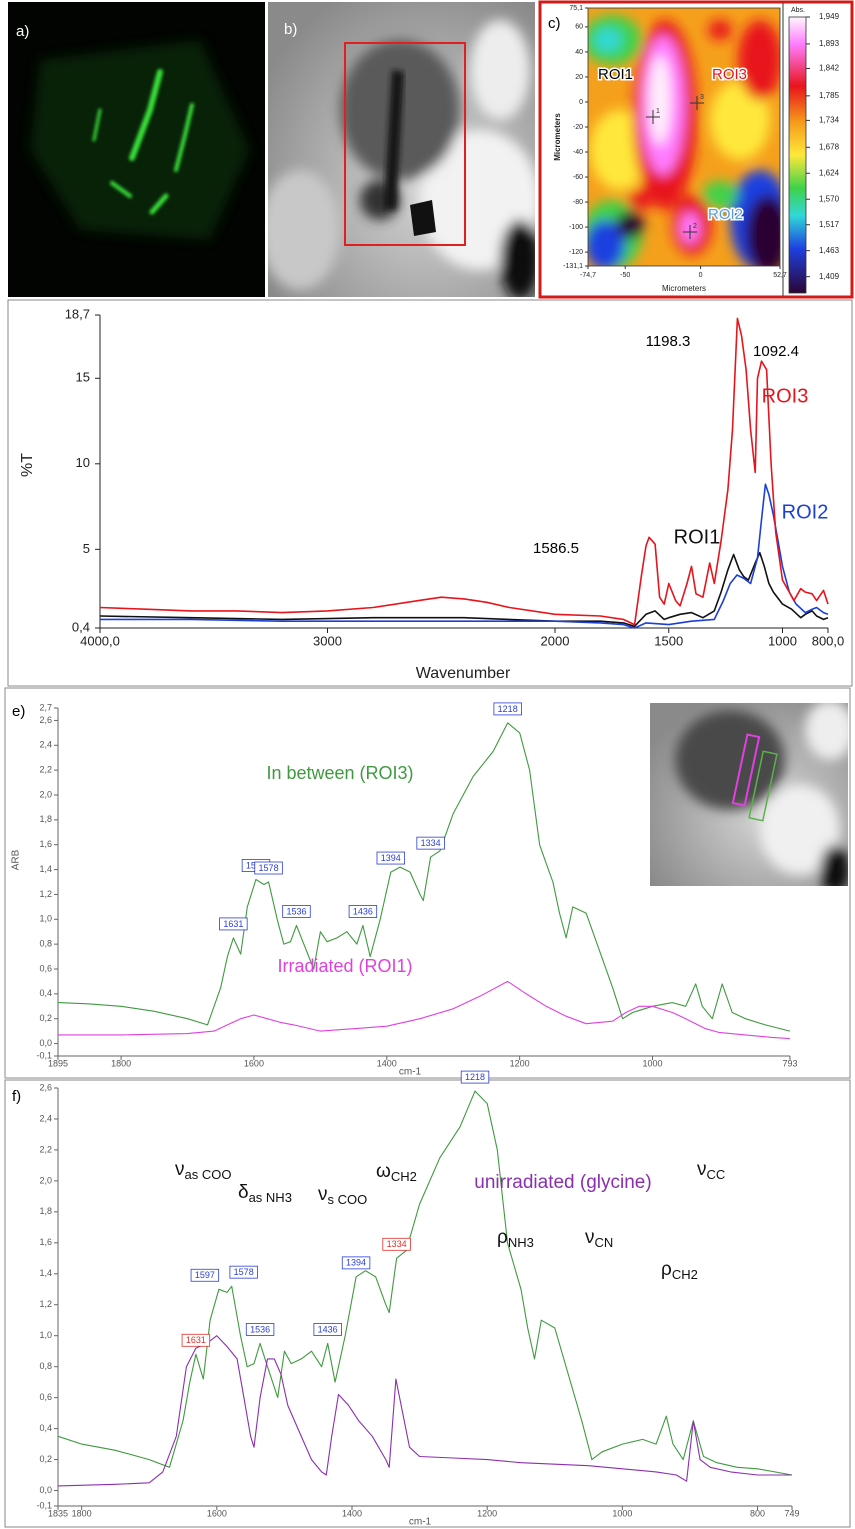  I want to click on mode-label: ωCH2, so click(396, 1172).